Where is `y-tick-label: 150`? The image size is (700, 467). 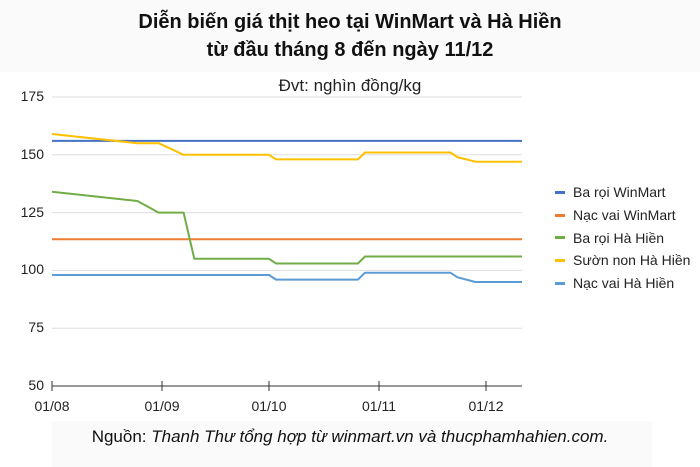
y-tick-label: 150 is located at coordinates (32, 153).